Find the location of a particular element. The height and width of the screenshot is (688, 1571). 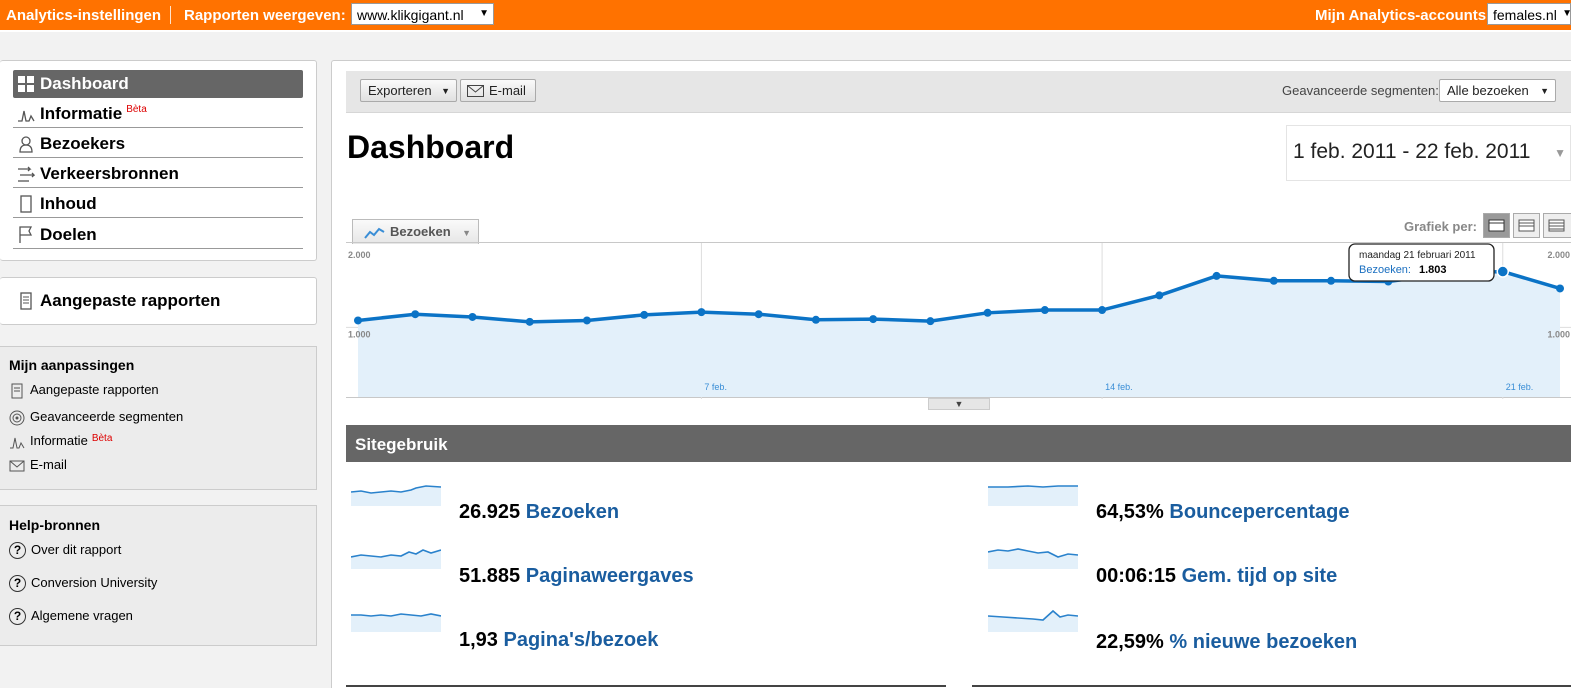

tooltip-metric: Bezoeken: is located at coordinates (1385, 270).